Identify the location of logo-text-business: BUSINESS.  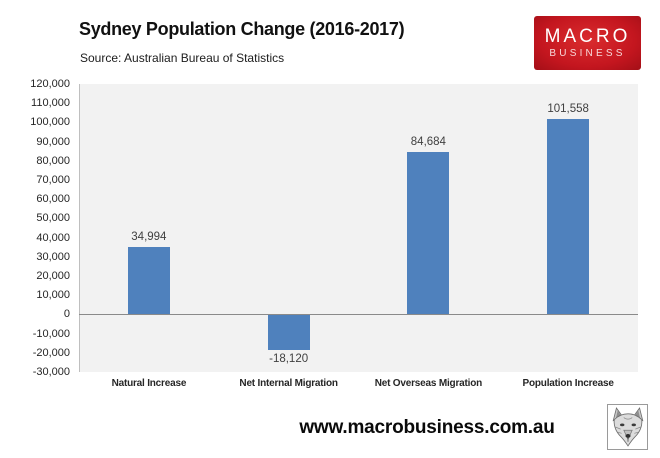
(587, 53).